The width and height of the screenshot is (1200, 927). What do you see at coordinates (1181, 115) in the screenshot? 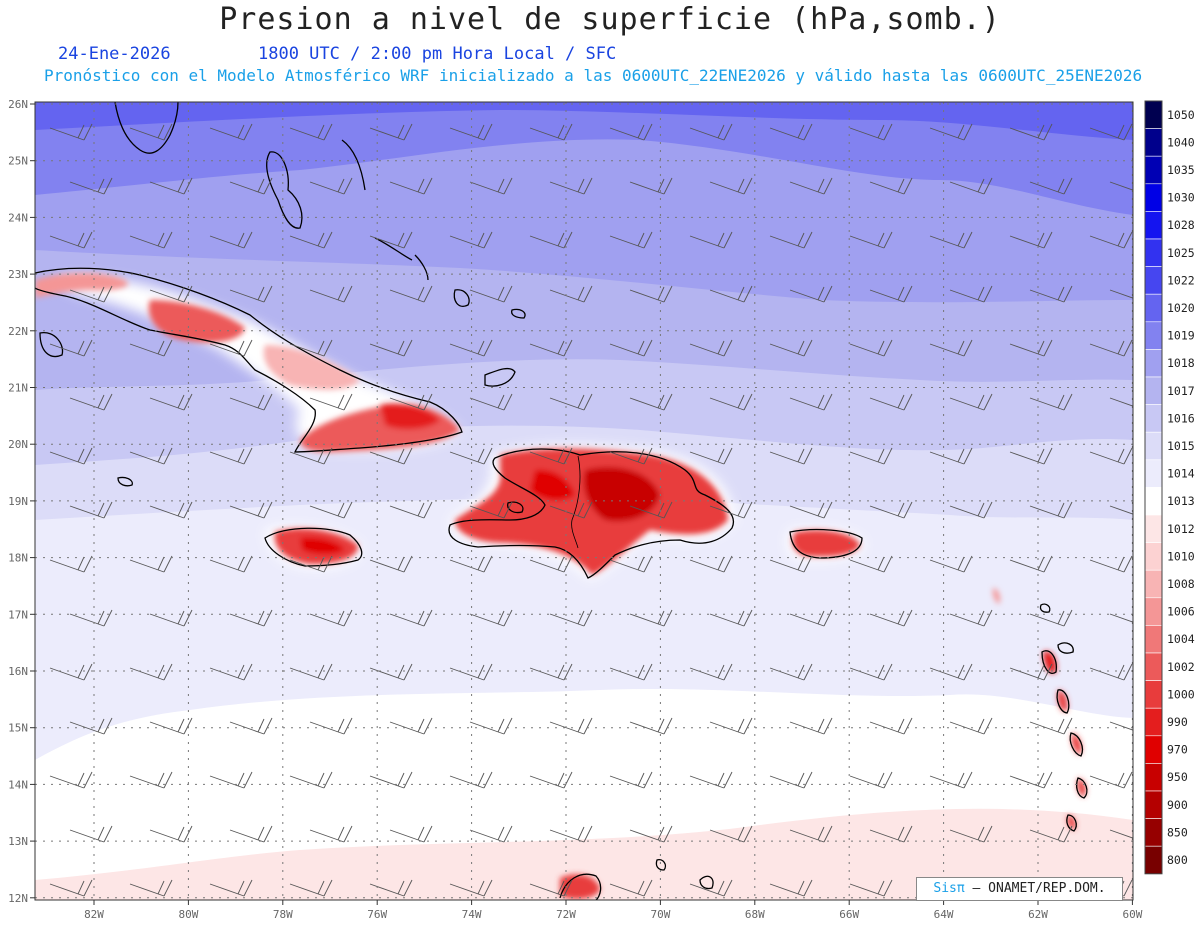
I see `legend-label: 1050` at bounding box center [1181, 115].